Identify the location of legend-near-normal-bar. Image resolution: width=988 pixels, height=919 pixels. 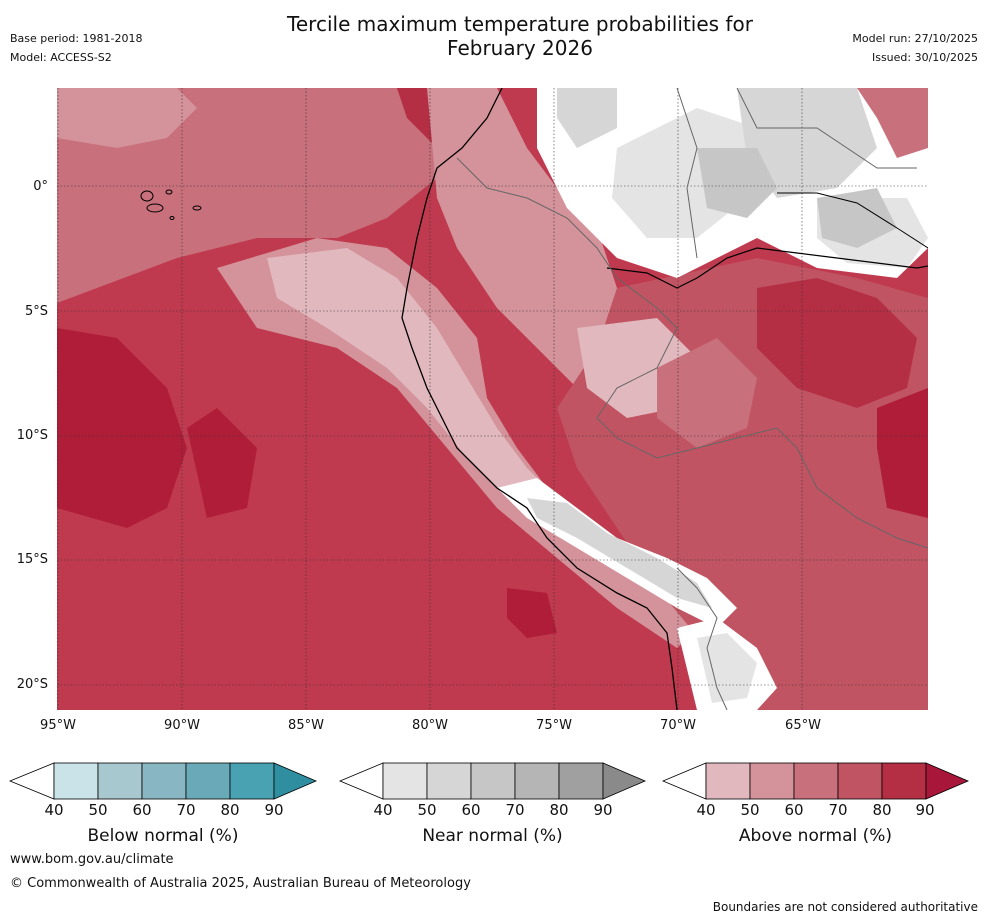
(492, 781).